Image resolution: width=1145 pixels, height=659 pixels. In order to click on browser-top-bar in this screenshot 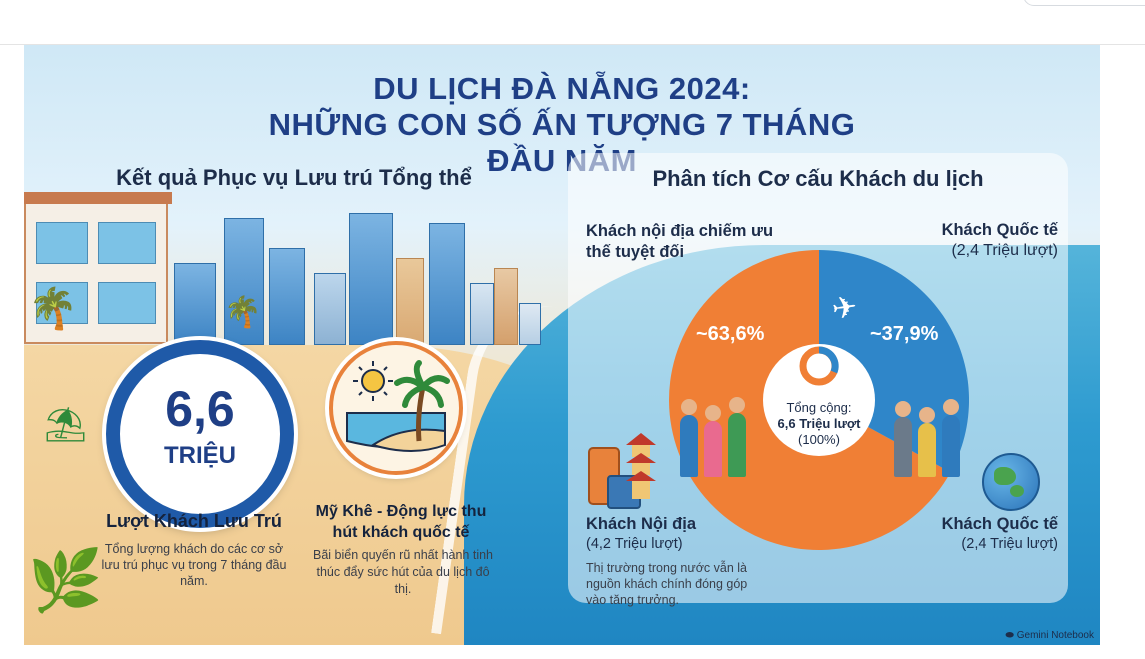, I will do `click(572, 22)`.